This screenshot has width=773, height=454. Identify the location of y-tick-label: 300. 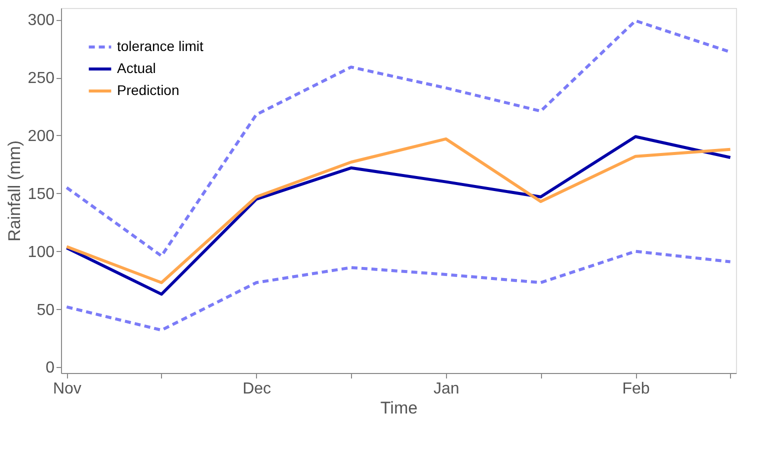
(41, 21).